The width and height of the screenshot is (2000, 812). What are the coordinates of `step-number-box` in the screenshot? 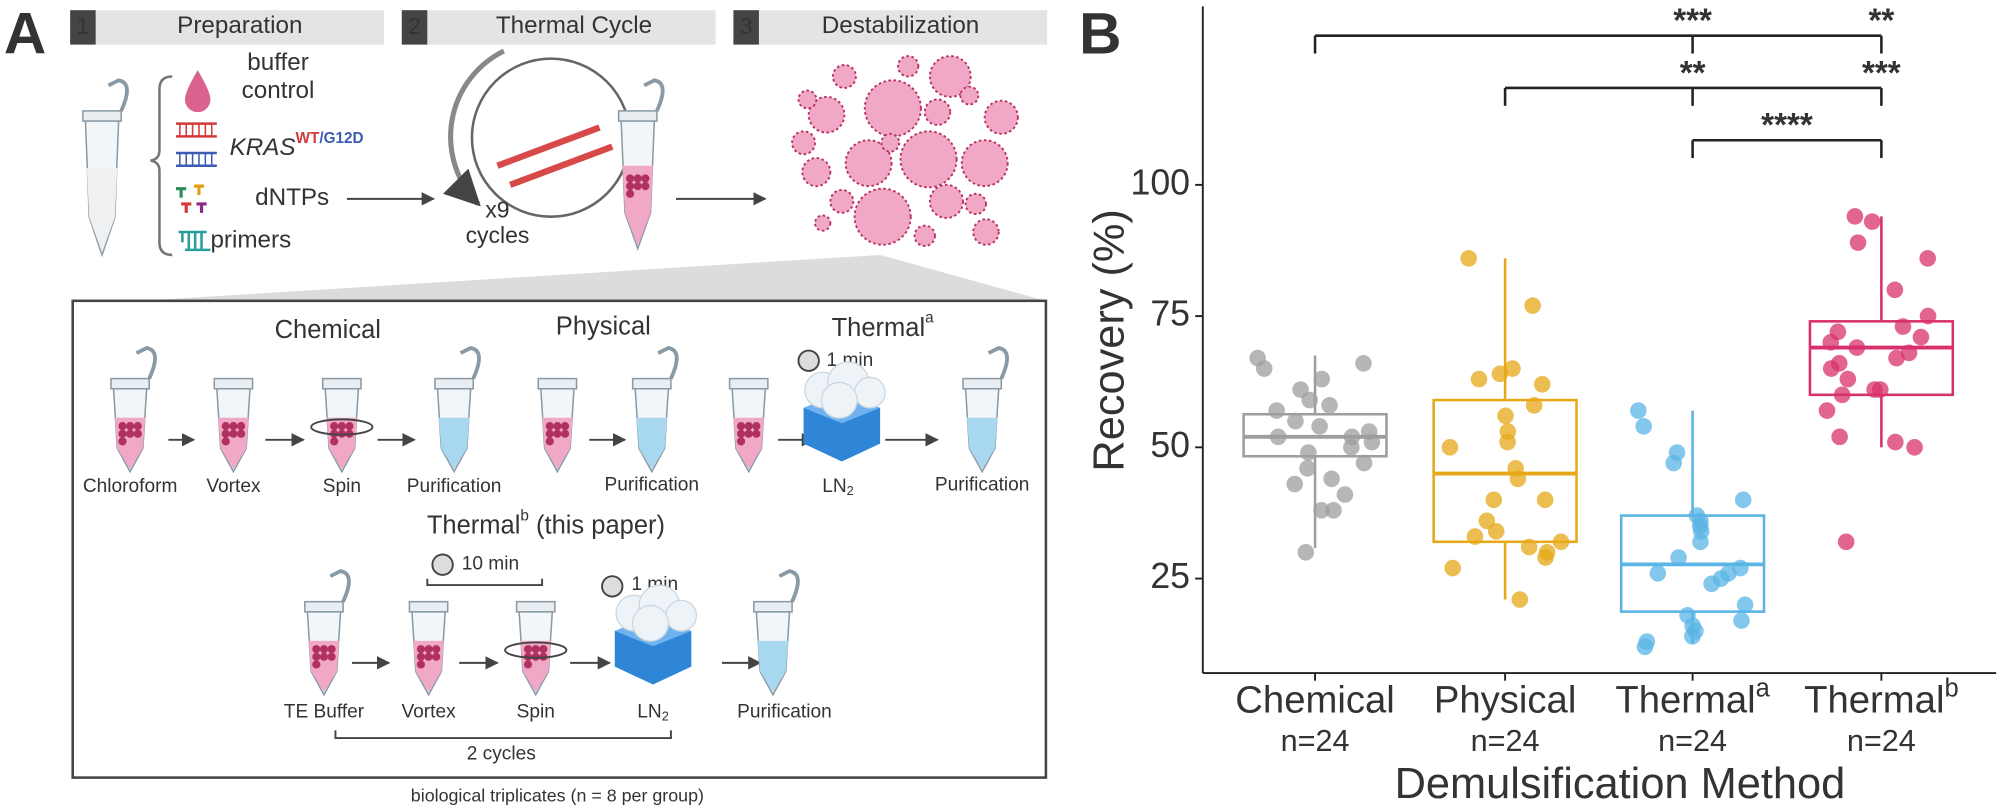 It's located at (83, 27).